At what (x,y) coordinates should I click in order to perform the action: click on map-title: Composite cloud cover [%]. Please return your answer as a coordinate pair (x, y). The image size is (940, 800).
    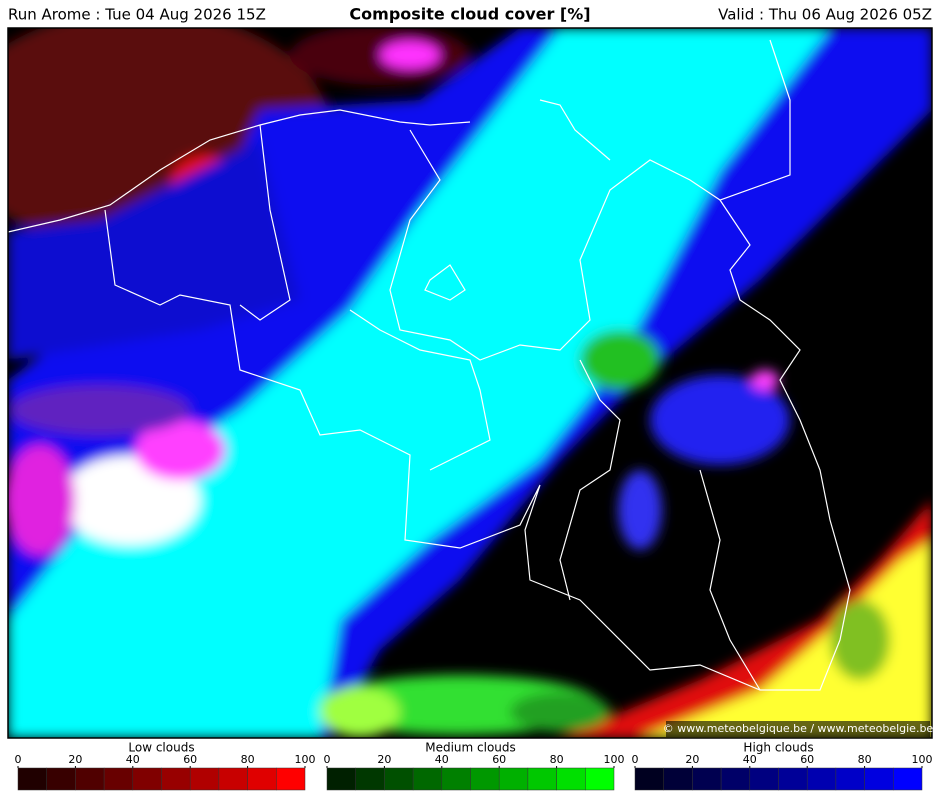
    Looking at the image, I should click on (469, 14).